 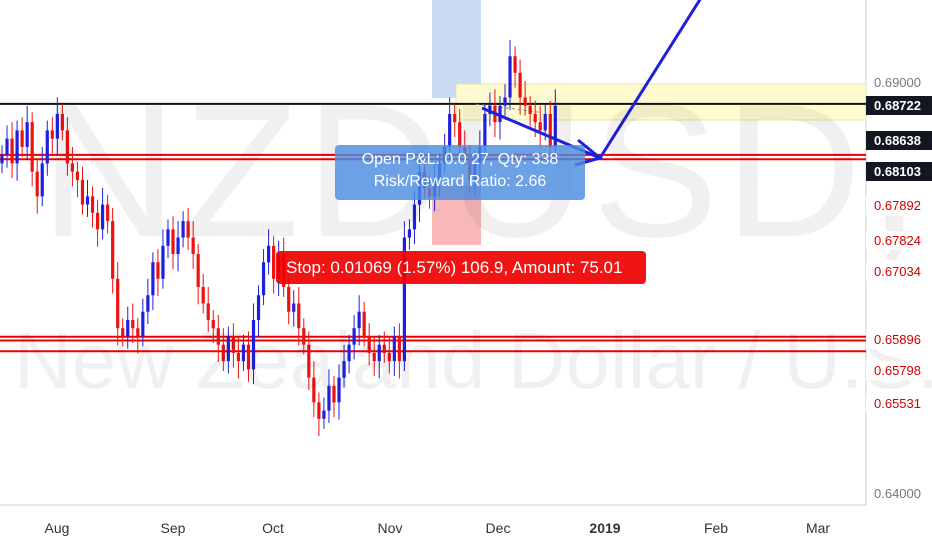 I want to click on price-label: 0.69000, so click(x=897, y=82).